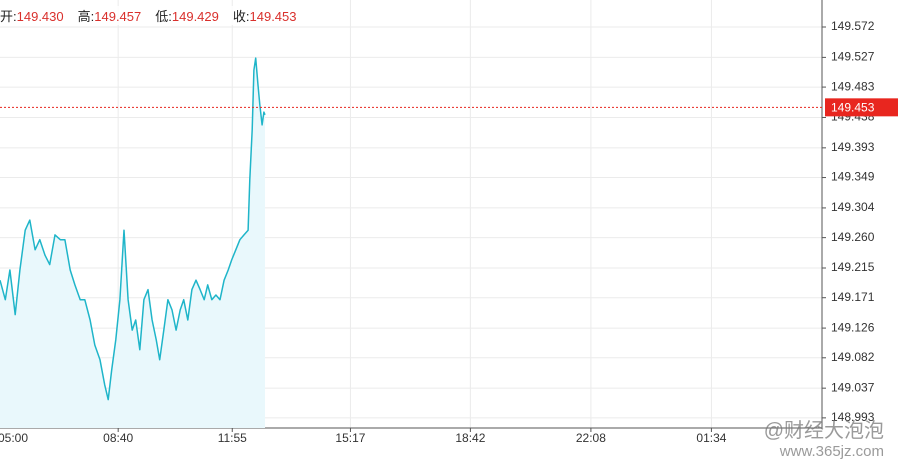 The image size is (898, 462). I want to click on y-tick-label: 149.527, so click(853, 57).